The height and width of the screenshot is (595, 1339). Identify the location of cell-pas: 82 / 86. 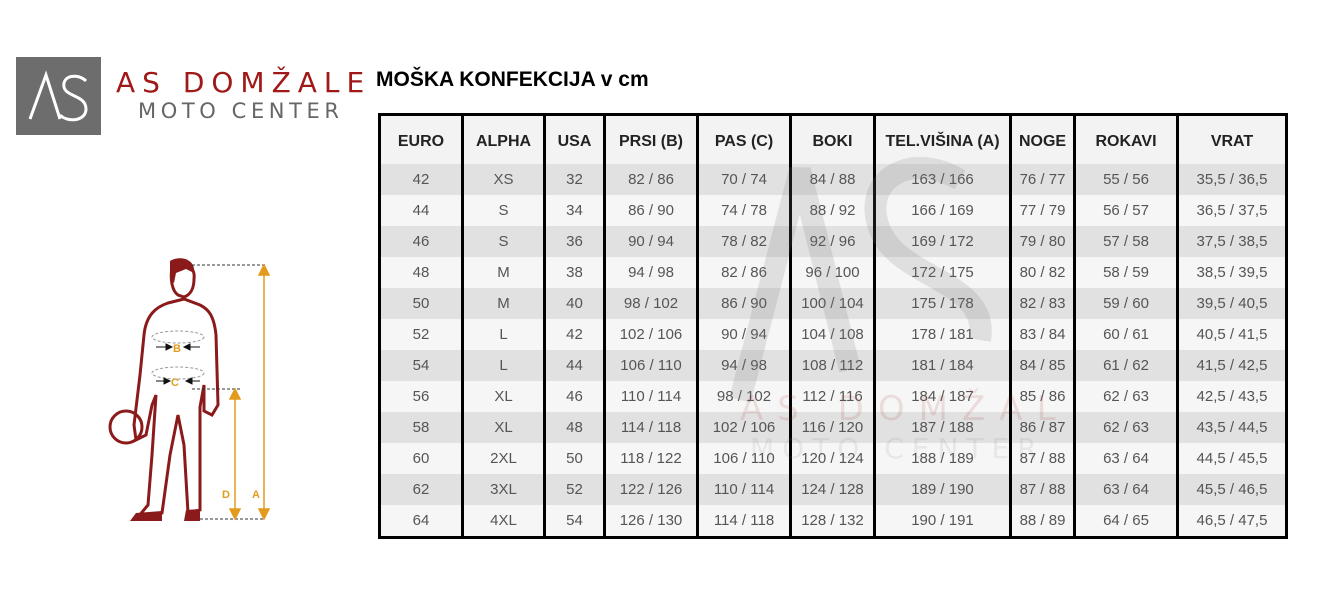
(744, 272).